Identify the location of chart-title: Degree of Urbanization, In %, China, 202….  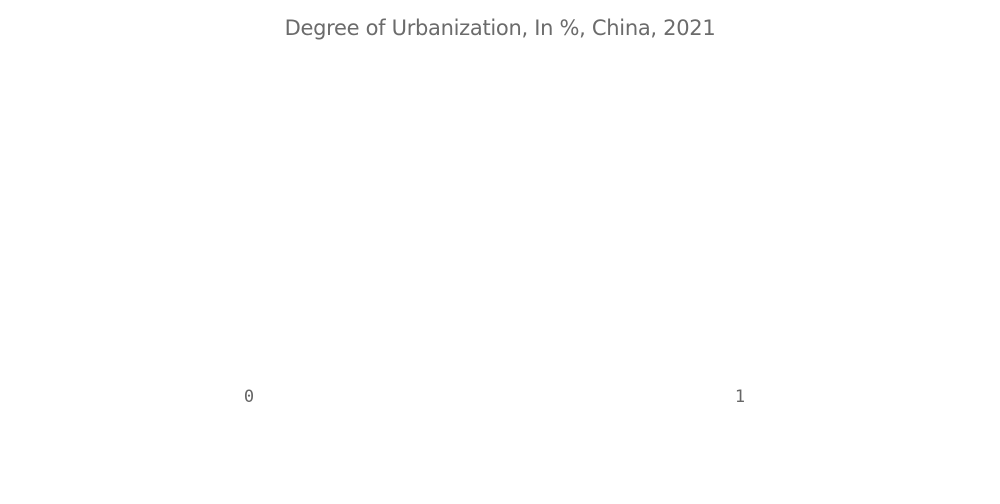
(500, 28).